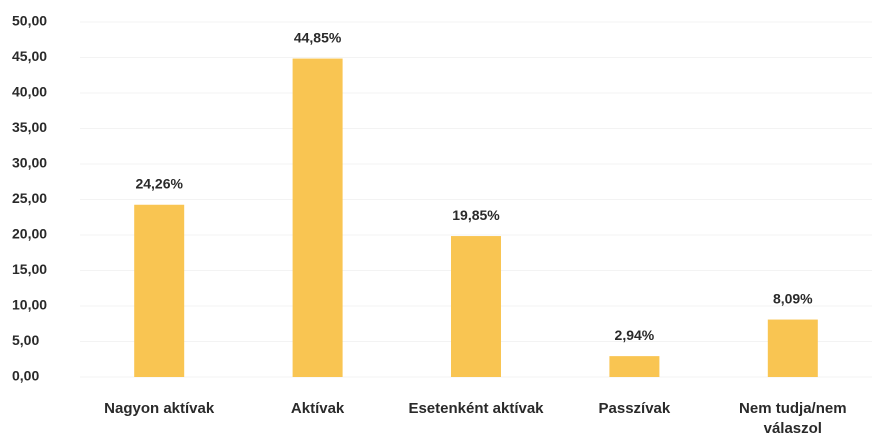 This screenshot has width=872, height=448. What do you see at coordinates (29, 127) in the screenshot?
I see `y-tick-label: 35,00` at bounding box center [29, 127].